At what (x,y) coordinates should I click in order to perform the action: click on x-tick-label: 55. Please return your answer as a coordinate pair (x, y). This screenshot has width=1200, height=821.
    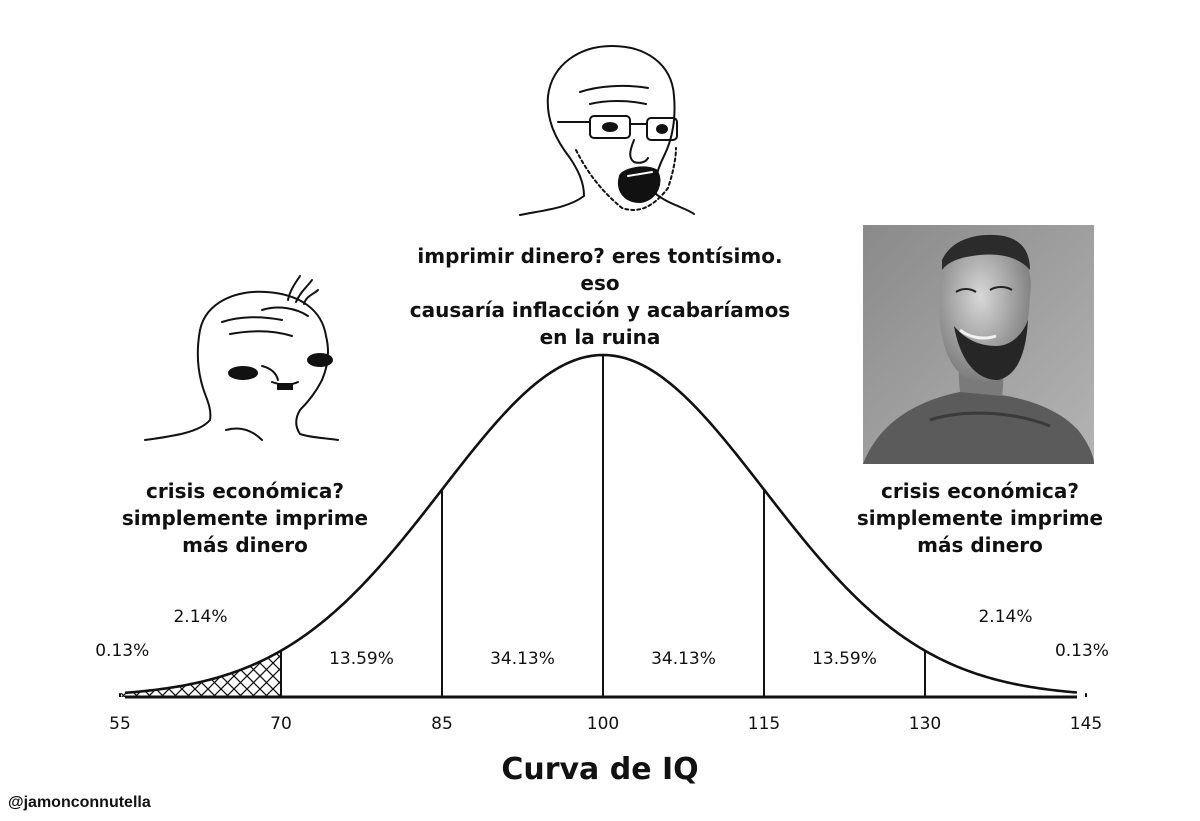
    Looking at the image, I should click on (120, 724).